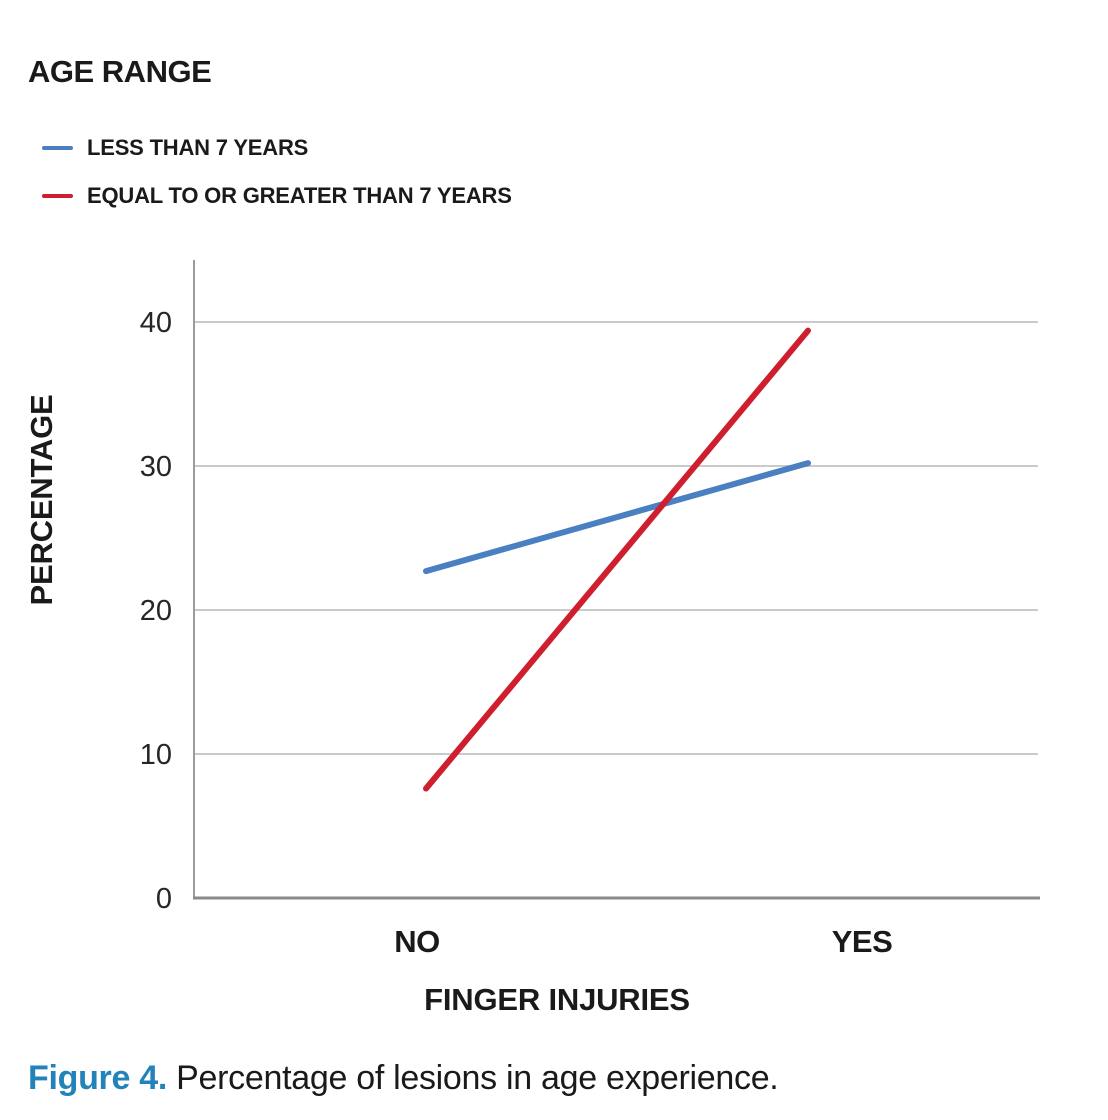  I want to click on x-category-label-yes: YES, so click(862, 941).